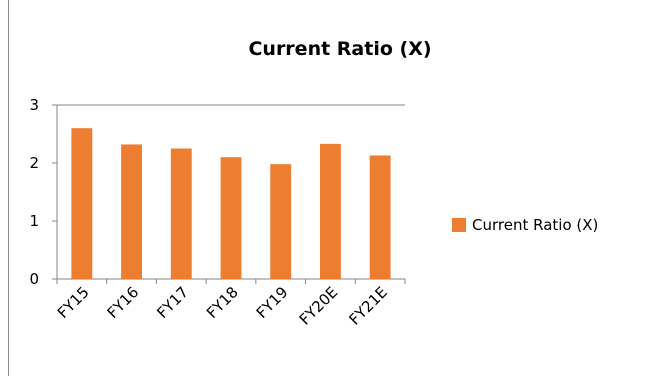 The image size is (657, 376). What do you see at coordinates (231, 218) in the screenshot?
I see `bar-fy18` at bounding box center [231, 218].